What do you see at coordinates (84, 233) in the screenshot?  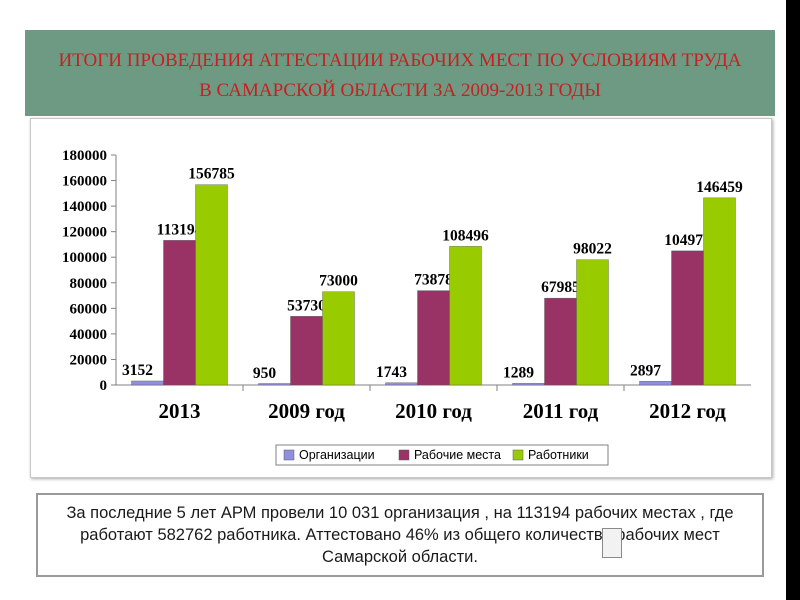 I see `y-tick-label: 120000` at bounding box center [84, 233].